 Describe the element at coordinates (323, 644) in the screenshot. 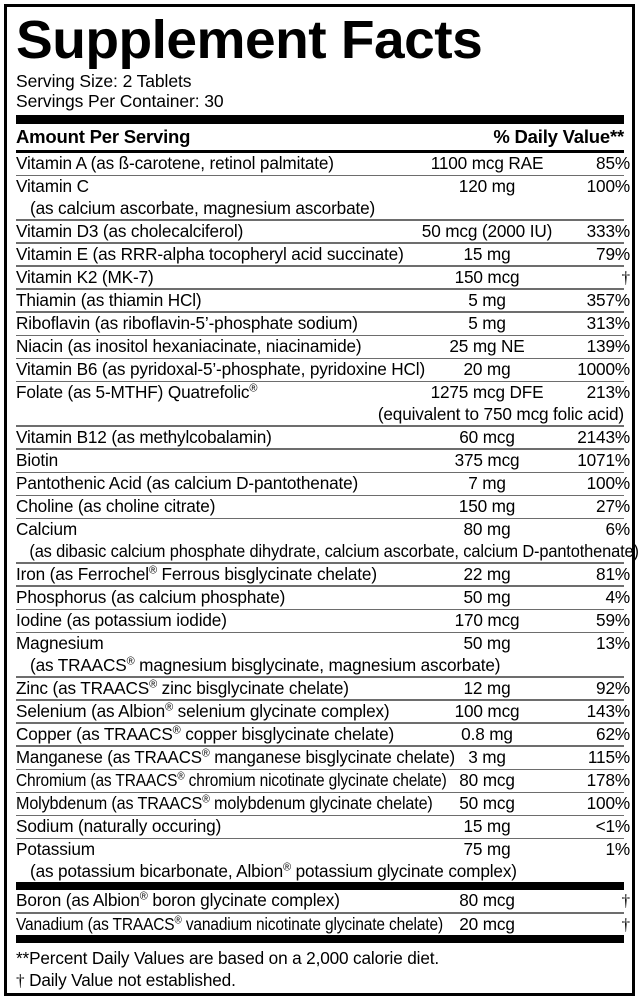

I see `nutrient-primary-line: Magnesium 50 mg 13%` at that location.